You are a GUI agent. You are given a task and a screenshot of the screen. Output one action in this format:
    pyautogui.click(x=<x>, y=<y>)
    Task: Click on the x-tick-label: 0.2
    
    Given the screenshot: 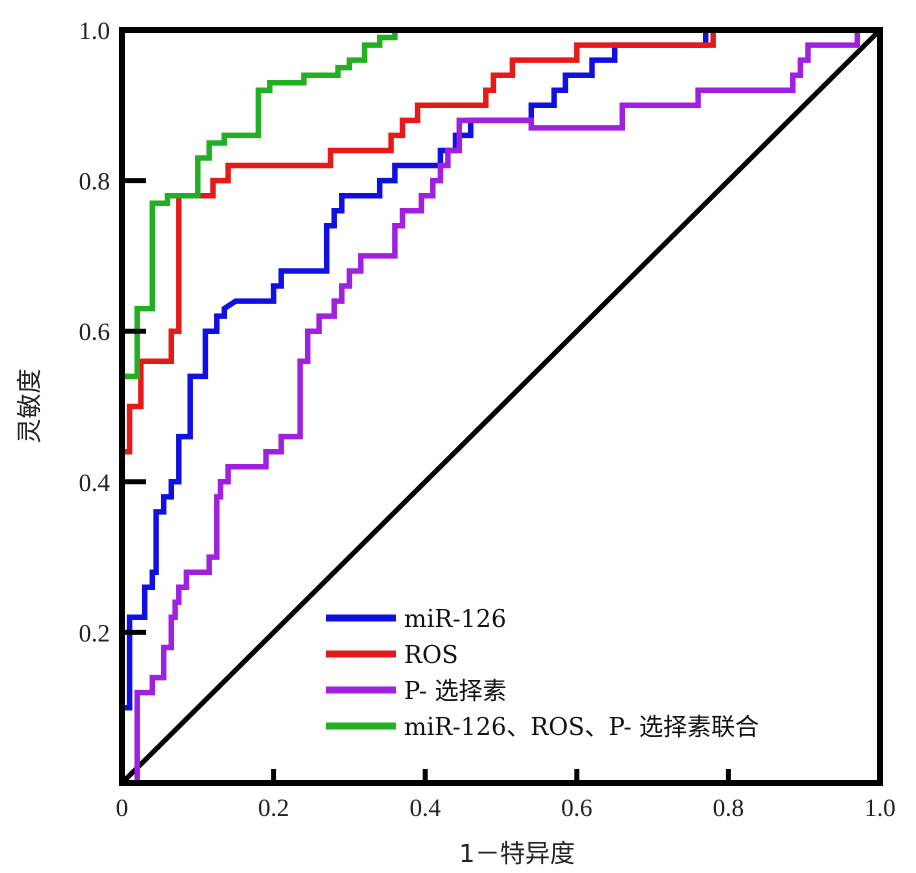 What is the action you would take?
    pyautogui.click(x=273, y=808)
    